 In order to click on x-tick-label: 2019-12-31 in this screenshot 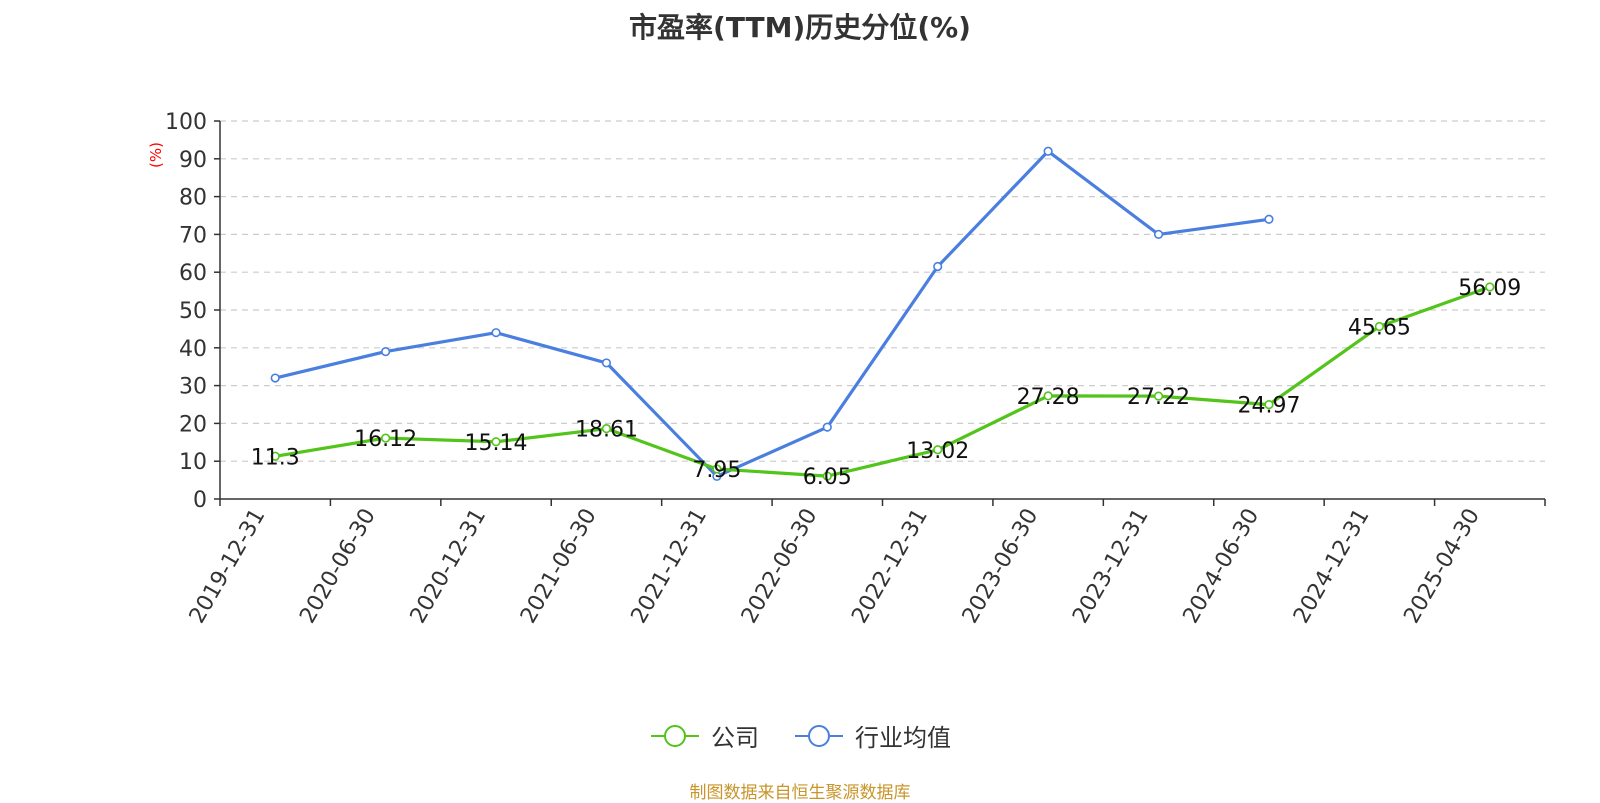, I will do `click(228, 566)`.